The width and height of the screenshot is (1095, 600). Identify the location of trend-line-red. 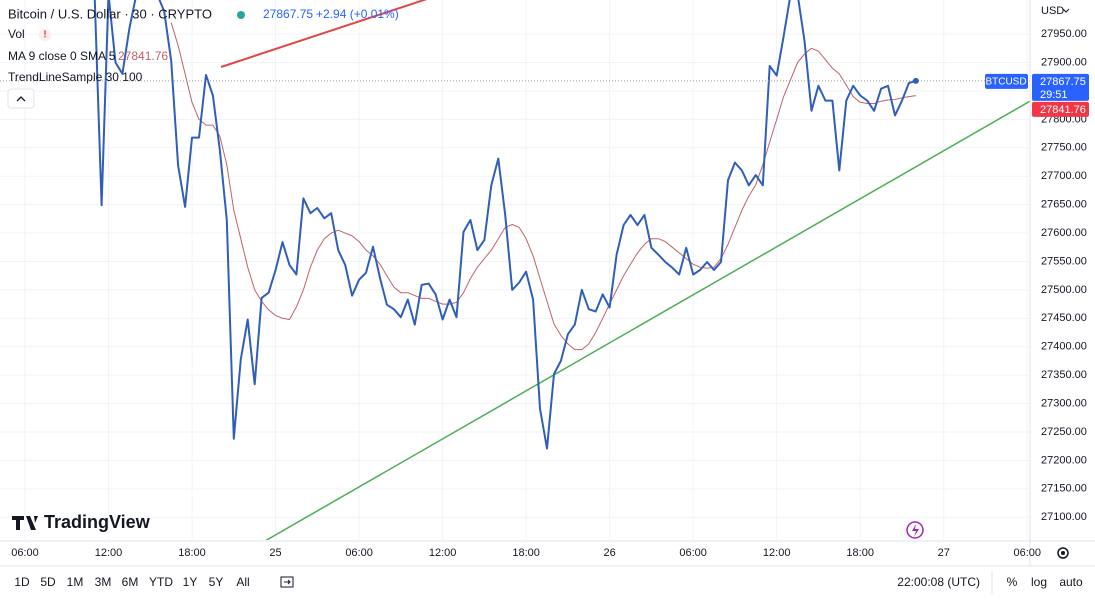
(324, 34).